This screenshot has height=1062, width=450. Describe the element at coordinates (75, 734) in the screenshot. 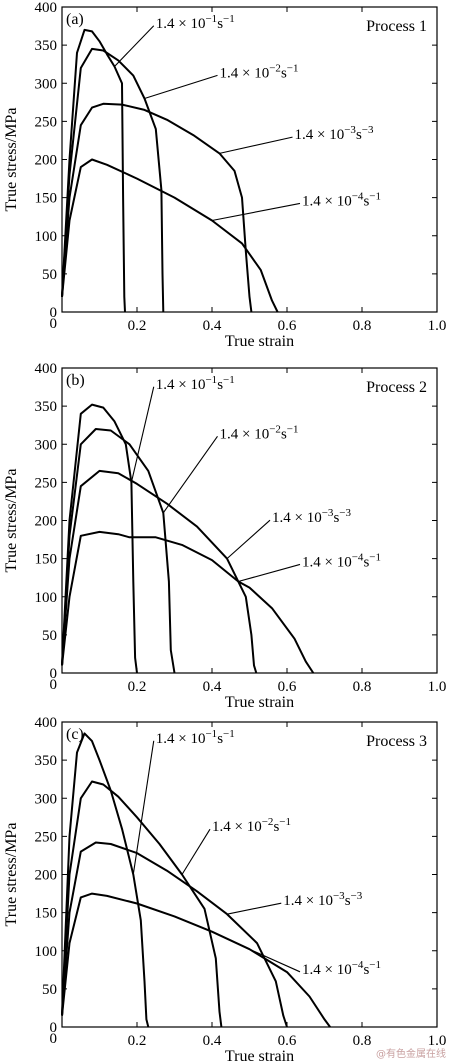

I see `panel-label: (c)` at that location.